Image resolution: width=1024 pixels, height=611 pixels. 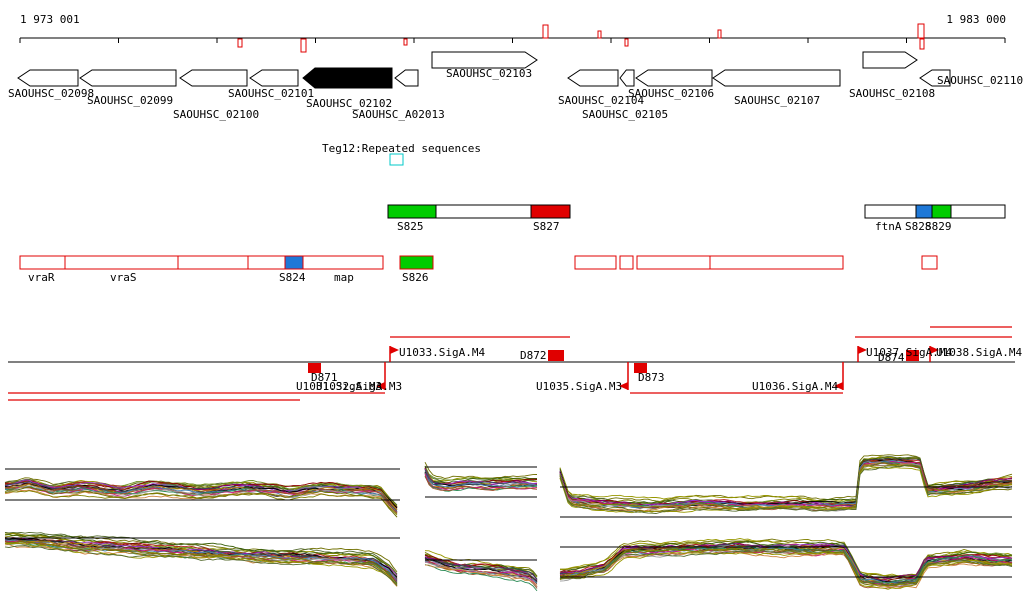 What do you see at coordinates (344, 277) in the screenshot?
I see `operon-label: map` at bounding box center [344, 277].